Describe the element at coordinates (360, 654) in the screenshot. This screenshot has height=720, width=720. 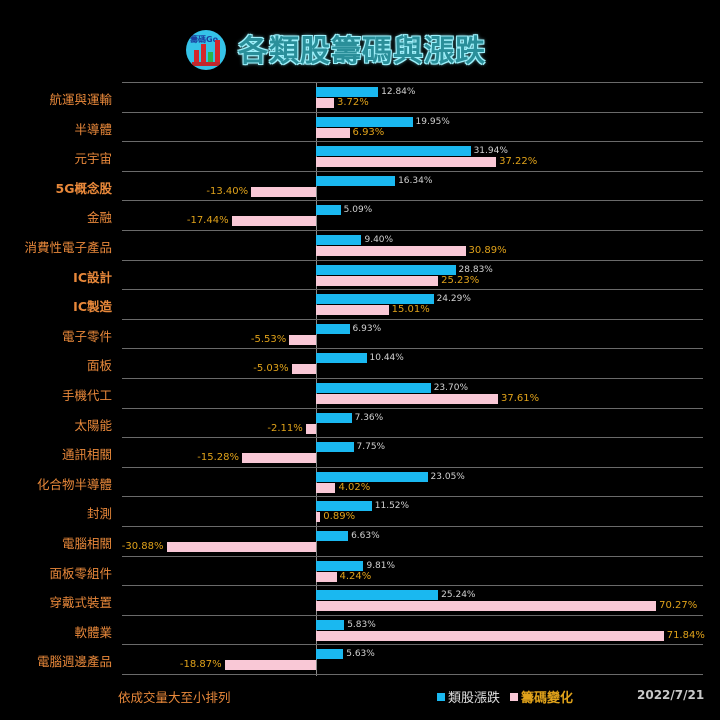
I see `price-change-value: 5.63%` at that location.